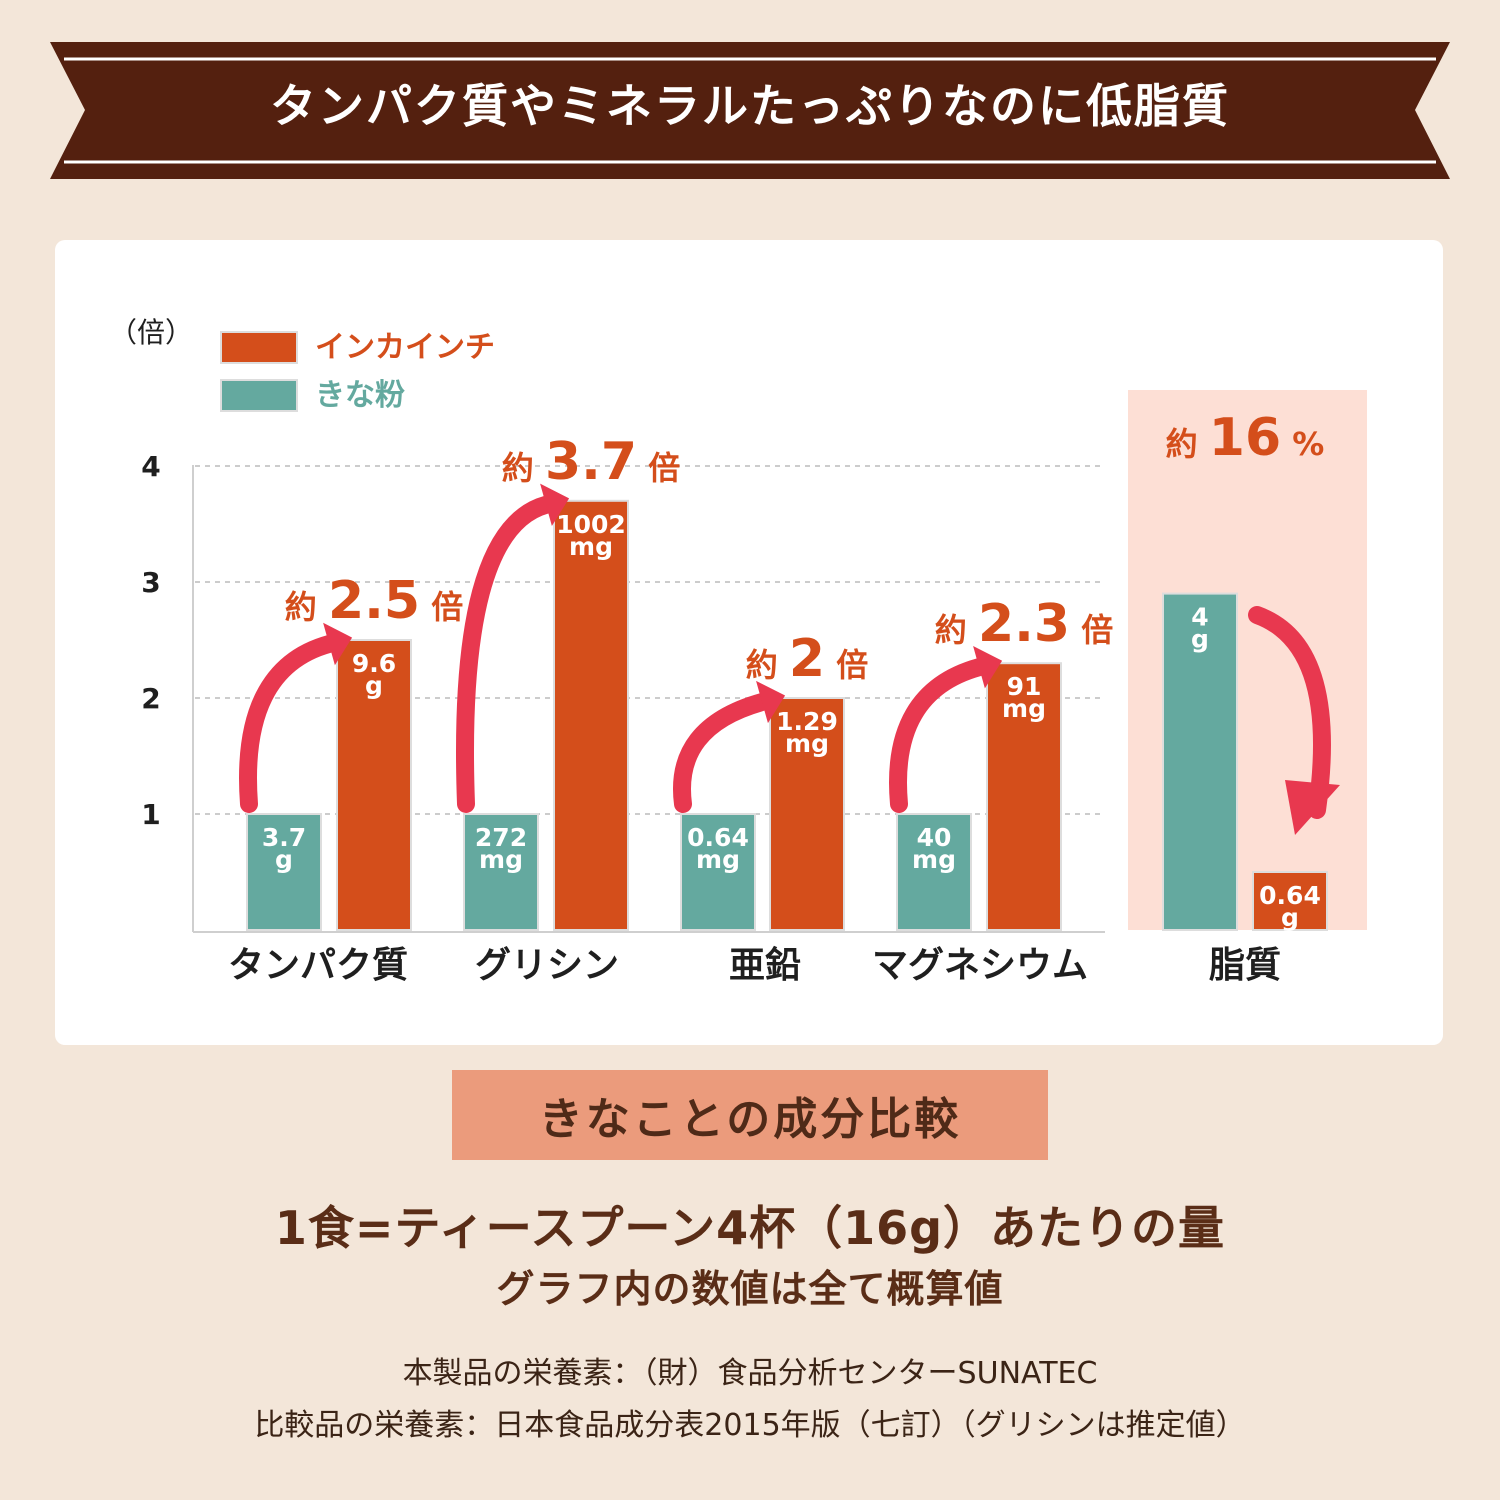 This screenshot has height=1500, width=1500. I want to click on category-labels: タンパク質 グリシン 亜鉛 マグネシウム 脂質, so click(754, 965).